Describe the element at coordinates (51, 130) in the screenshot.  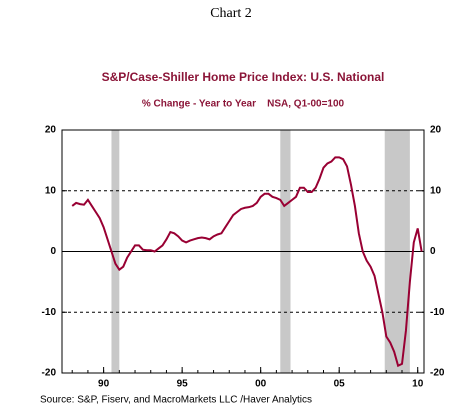
I see `y-tick-label: 20` at that location.